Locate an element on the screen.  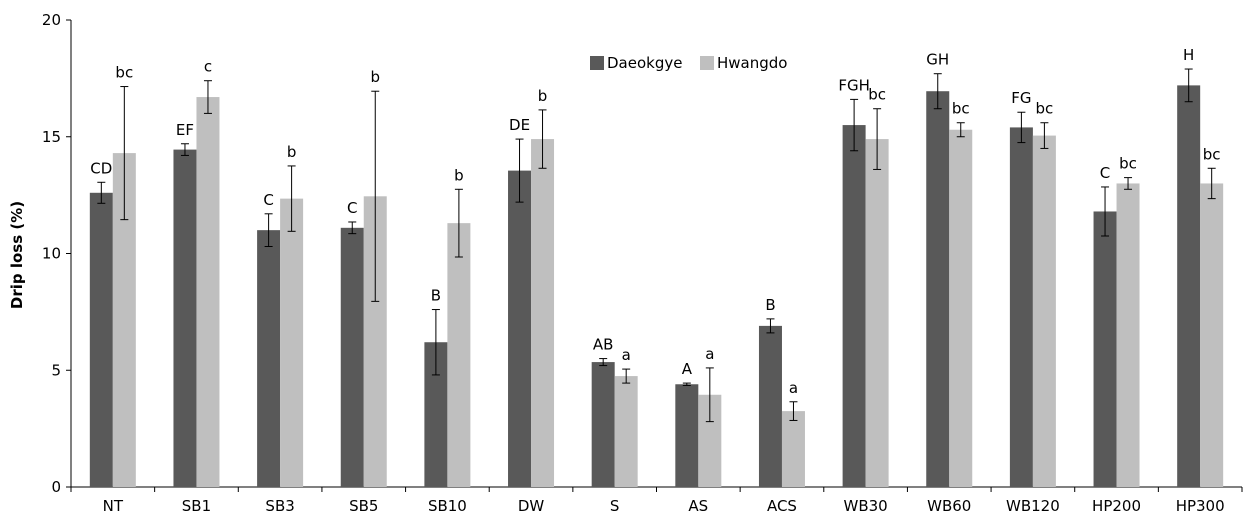
x-tick-label: WB120 is located at coordinates (1033, 506).